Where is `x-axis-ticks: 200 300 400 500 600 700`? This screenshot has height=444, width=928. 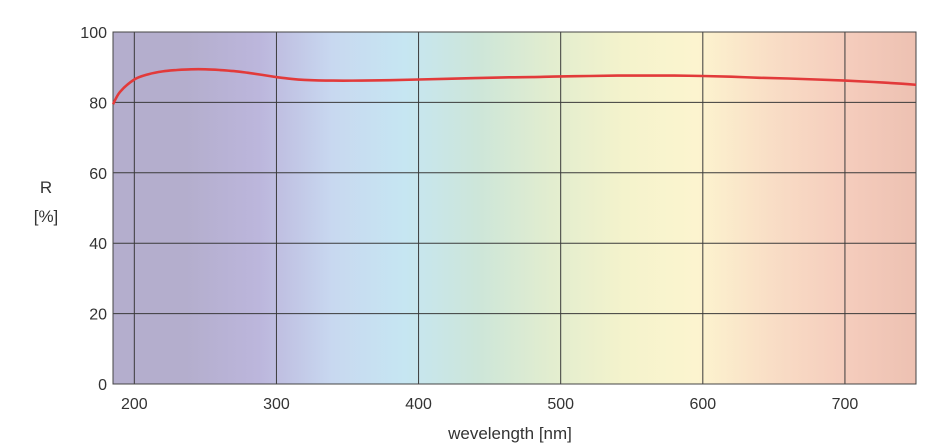 x-axis-ticks: 200 300 400 500 600 700 is located at coordinates (489, 404).